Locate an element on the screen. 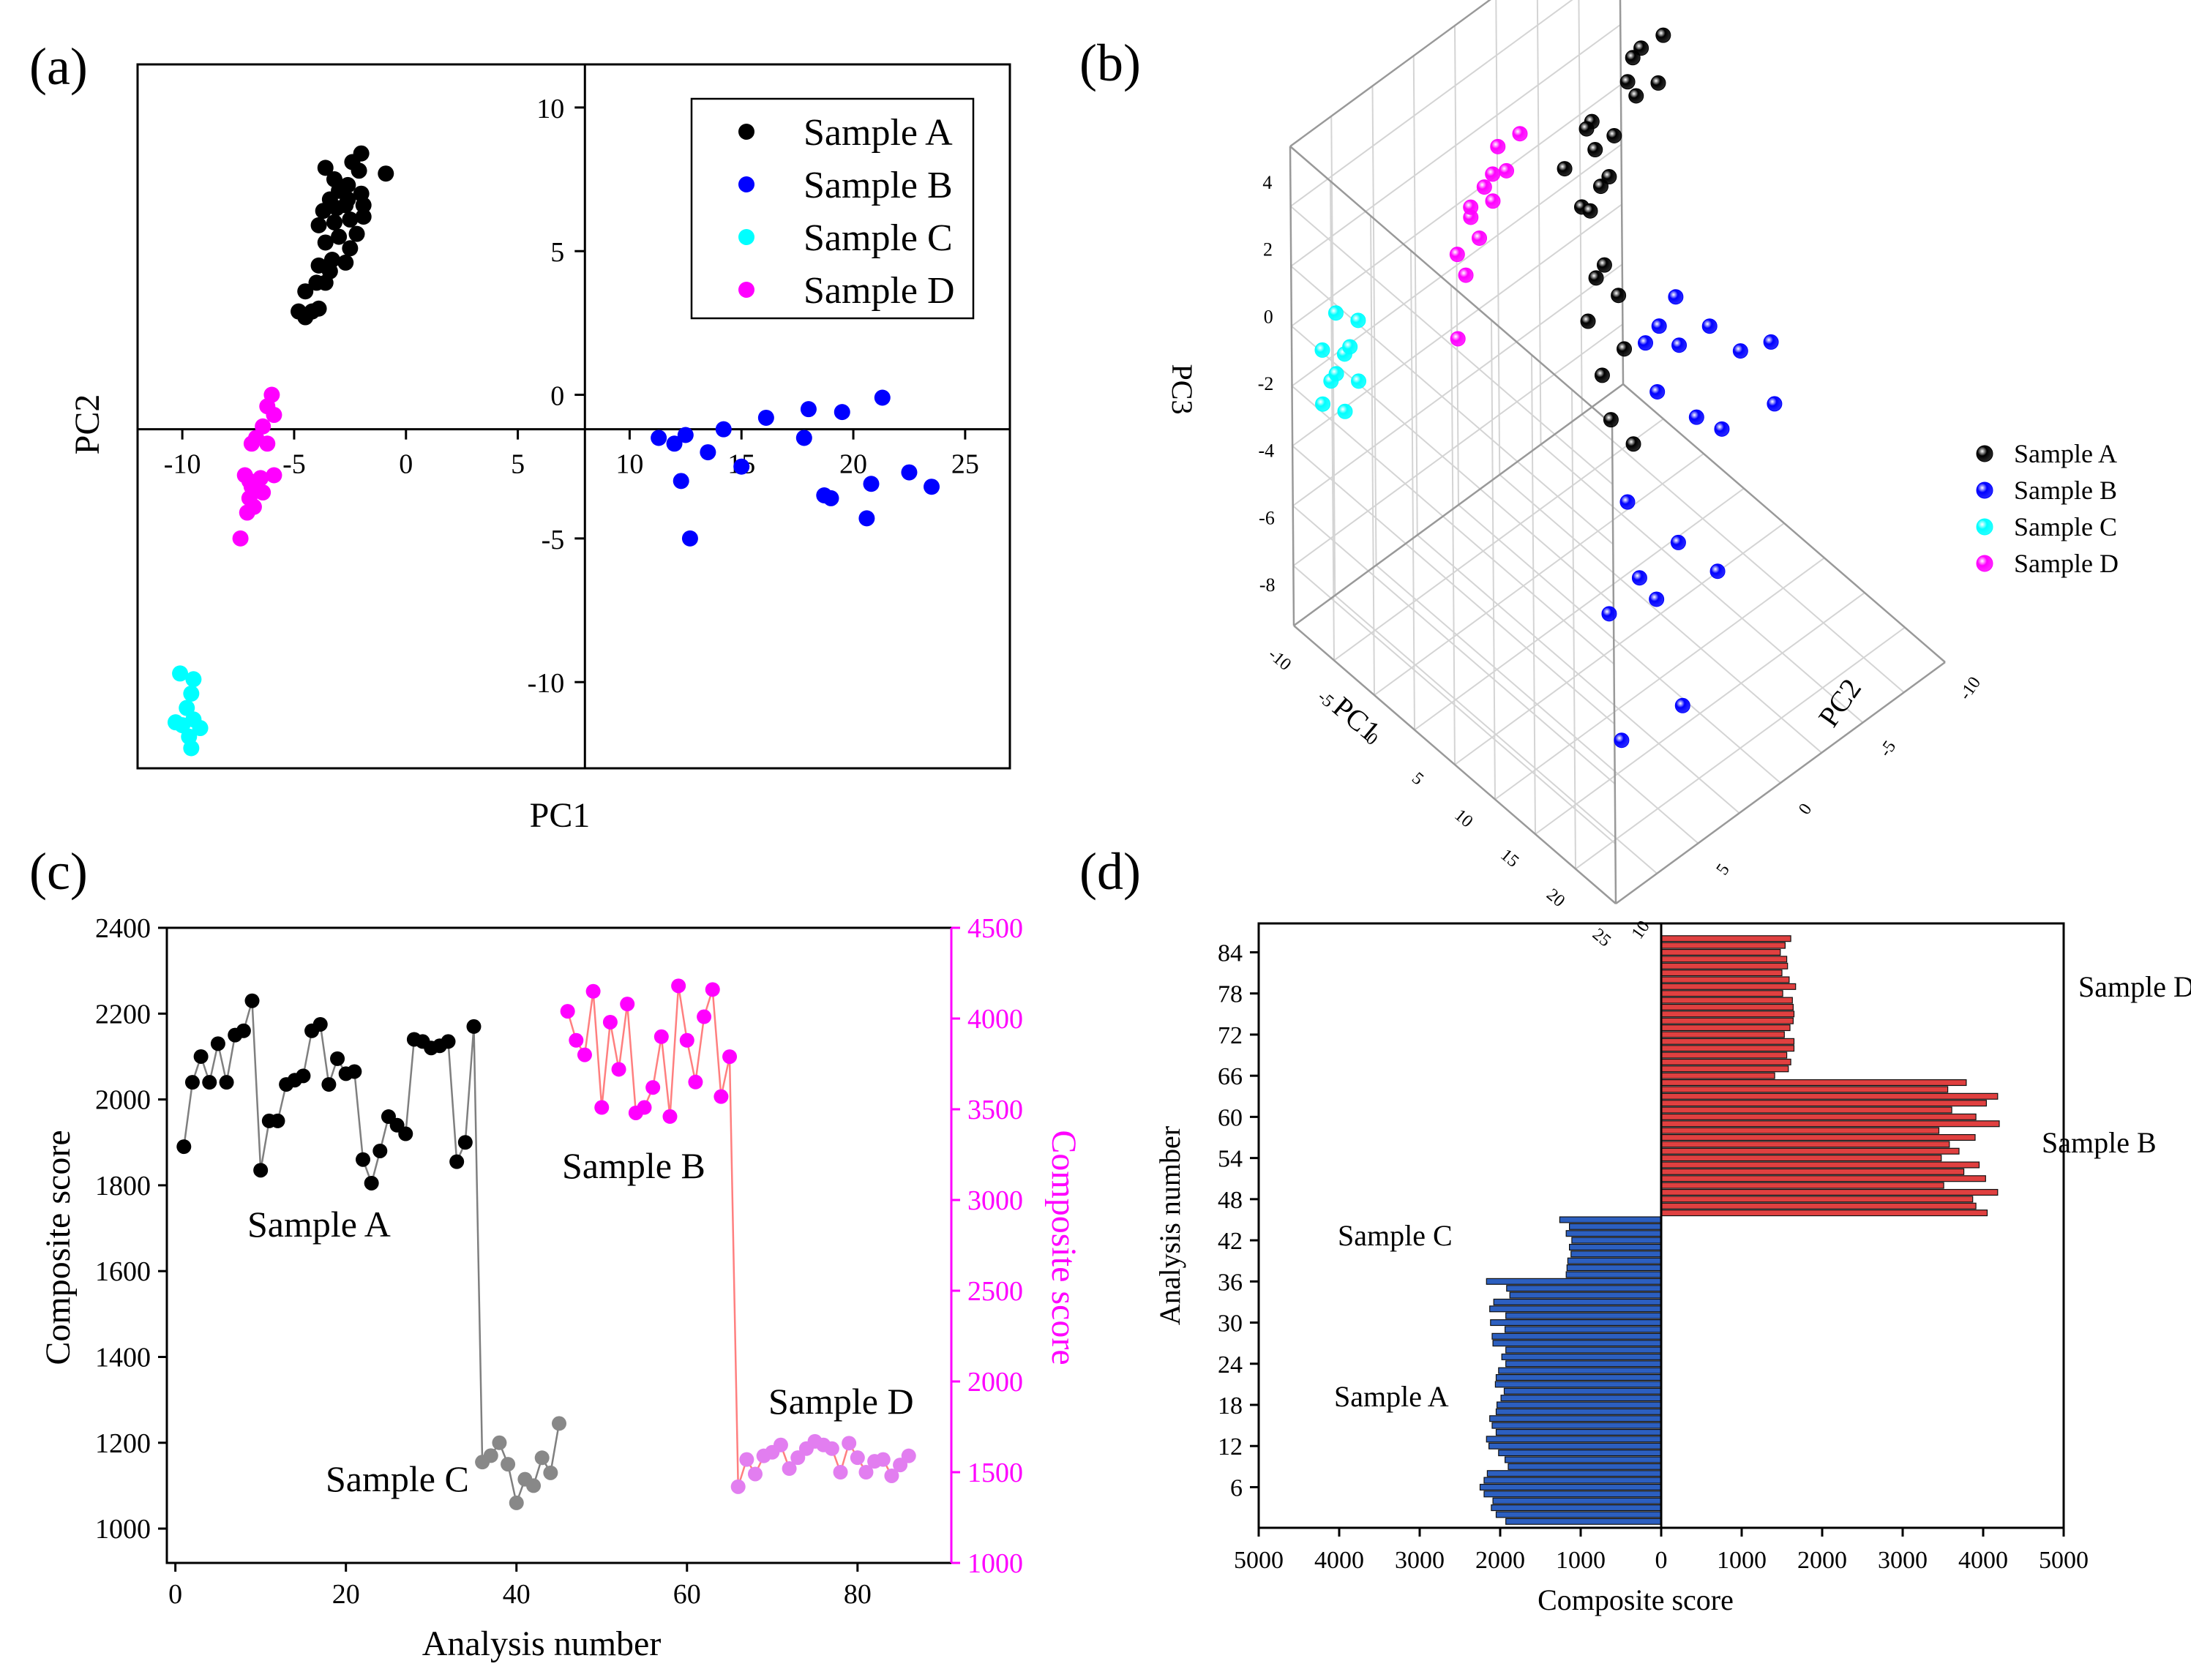 This screenshot has width=2191, height=1680. panel-b-xtick-label: 20 is located at coordinates (1555, 898).